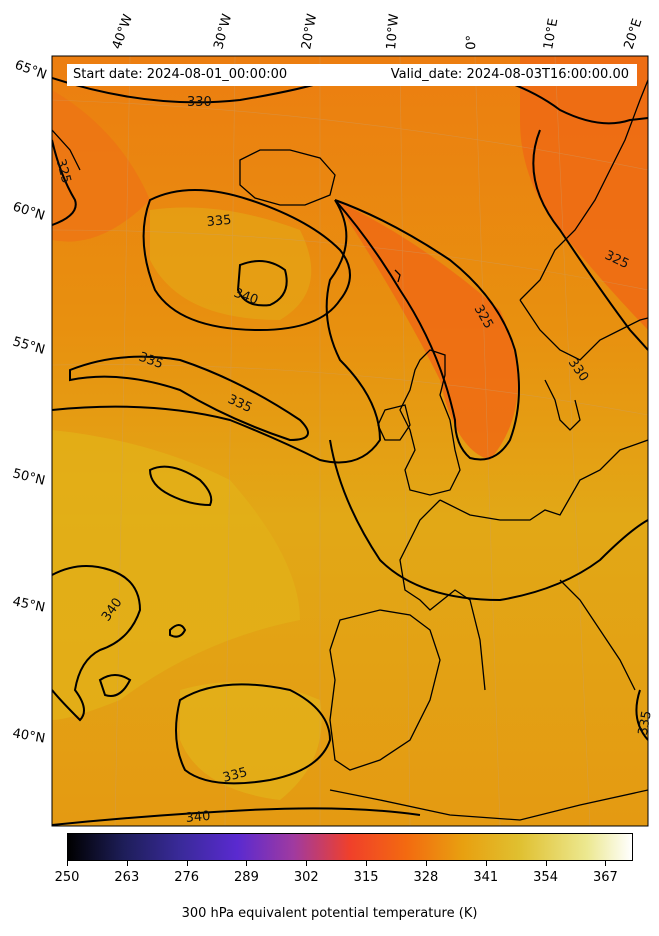 The width and height of the screenshot is (659, 936). What do you see at coordinates (306, 877) in the screenshot?
I see `colorbar-tick-label: 302` at bounding box center [306, 877].